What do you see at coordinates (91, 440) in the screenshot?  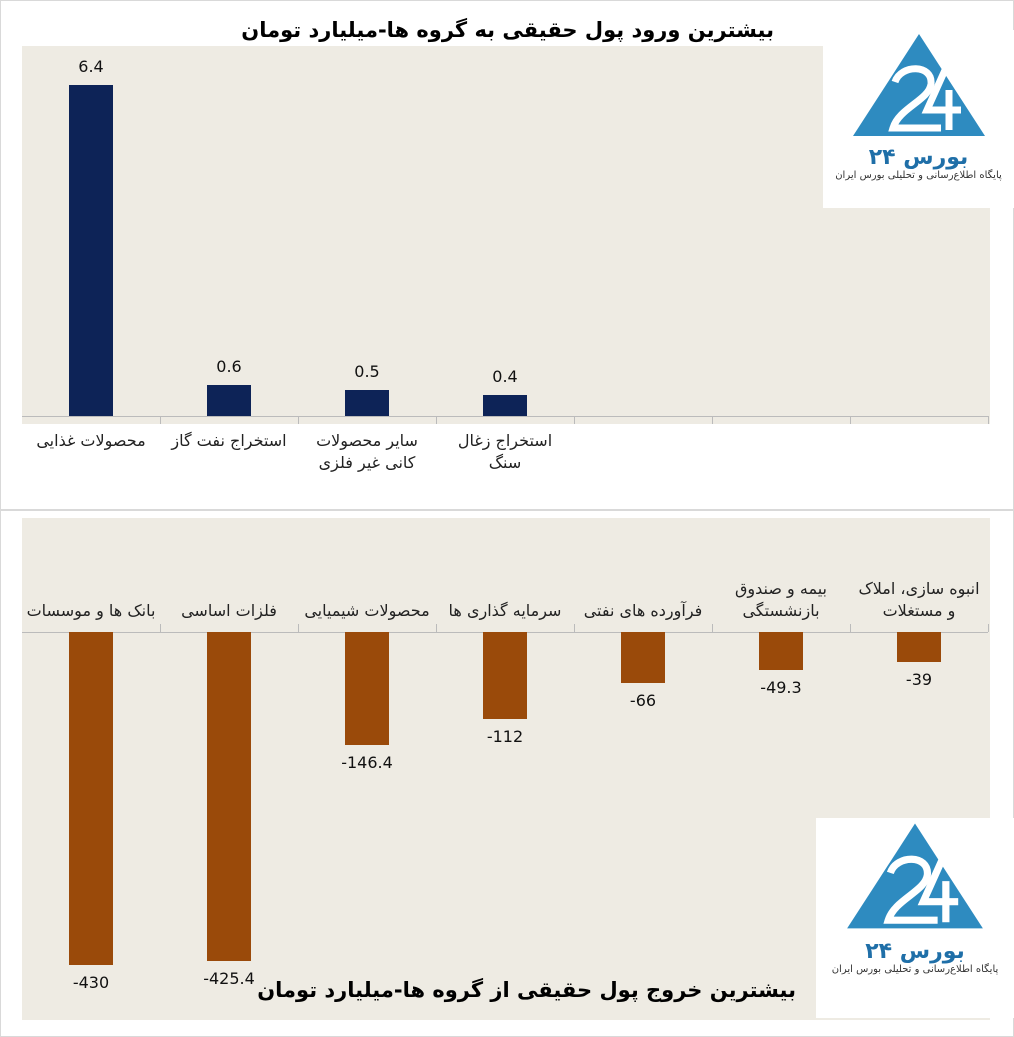 I see `x-tick-label: محصولات غذایی` at bounding box center [91, 440].